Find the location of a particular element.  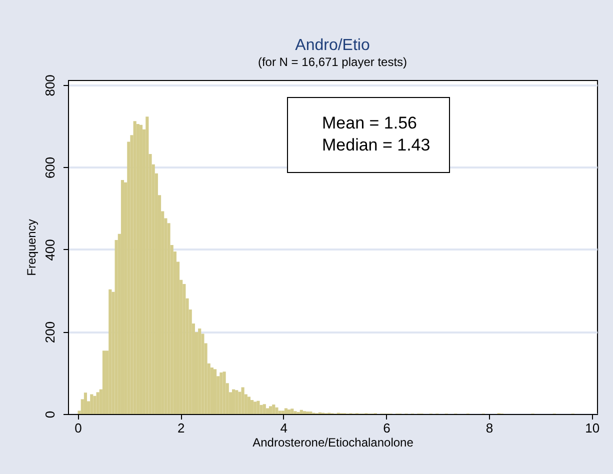

y-tick-label: 600 is located at coordinates (50, 167).